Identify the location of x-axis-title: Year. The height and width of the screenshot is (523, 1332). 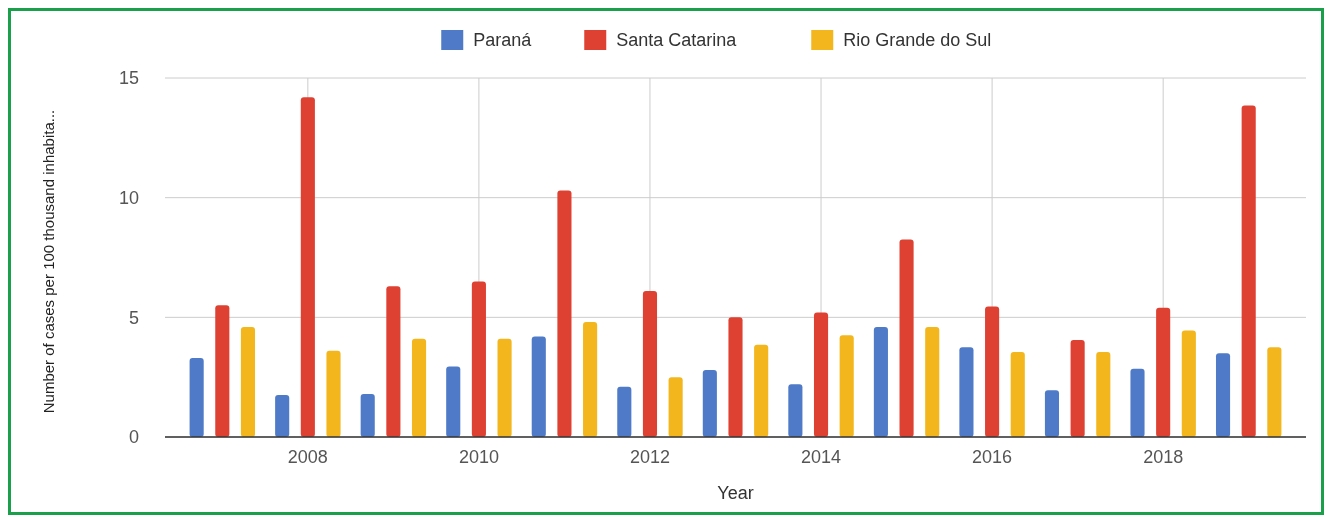
(735, 493).